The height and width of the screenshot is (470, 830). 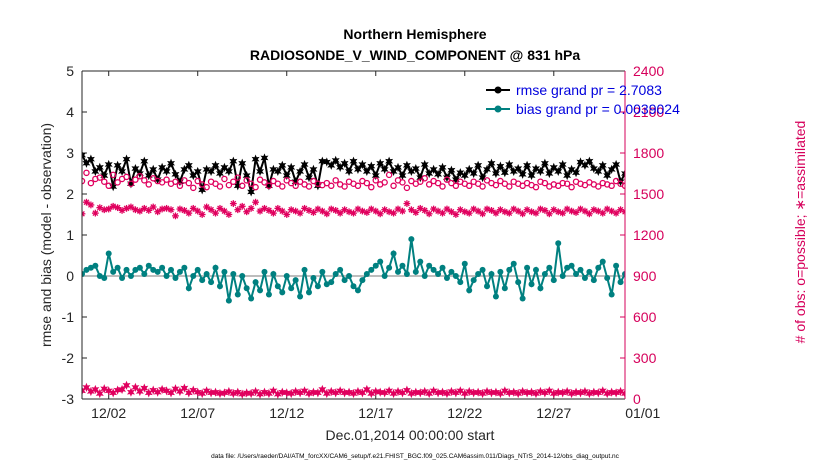 I want to click on y-right-tick-label: 2100, so click(x=648, y=112).